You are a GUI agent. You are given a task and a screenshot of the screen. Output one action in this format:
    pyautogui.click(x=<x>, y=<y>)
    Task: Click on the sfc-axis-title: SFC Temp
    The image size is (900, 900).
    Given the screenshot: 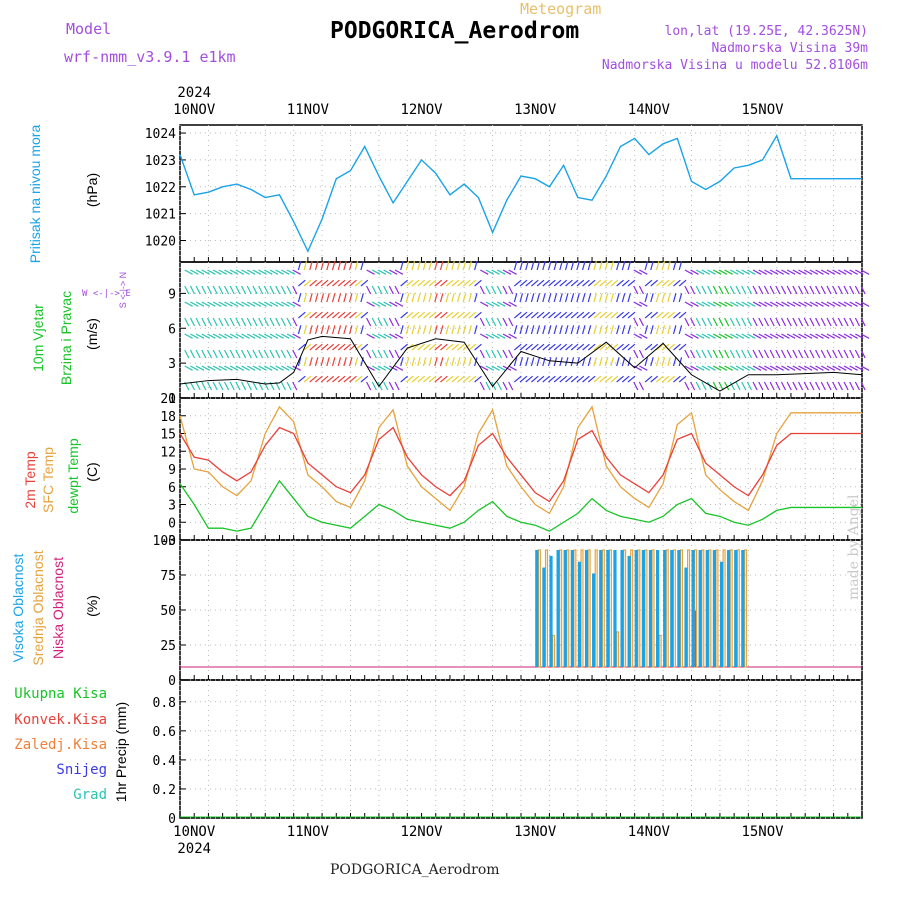 What is the action you would take?
    pyautogui.click(x=48, y=480)
    